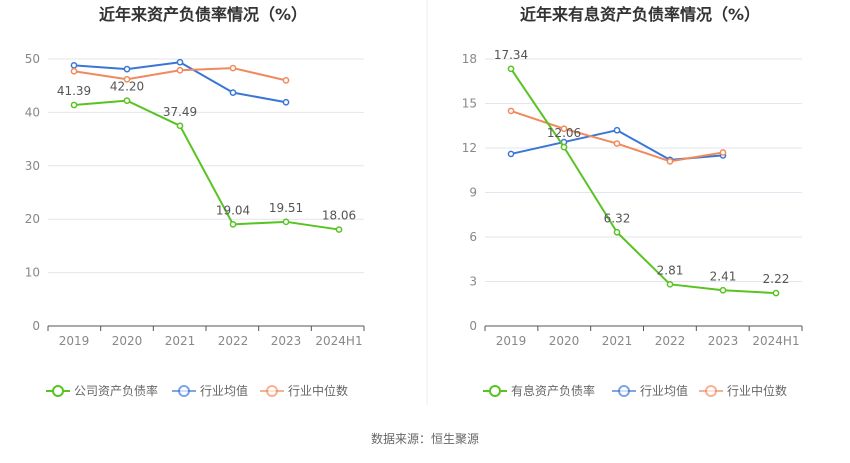 This screenshot has width=850, height=463. I want to click on chart-title: 近年来资产负债率情况（%）, so click(203, 14).